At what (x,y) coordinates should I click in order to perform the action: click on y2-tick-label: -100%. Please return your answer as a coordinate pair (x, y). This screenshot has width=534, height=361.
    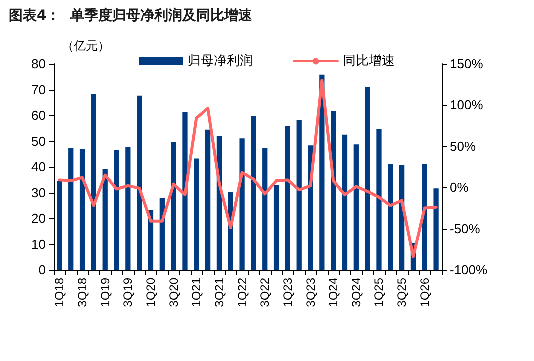
    Looking at the image, I should click on (469, 270).